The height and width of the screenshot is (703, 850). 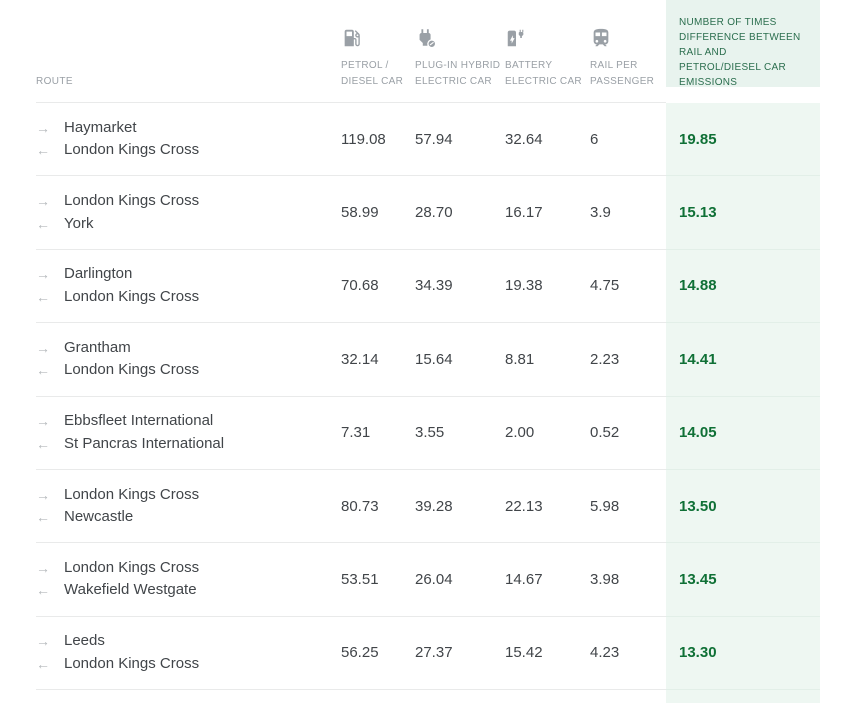 What do you see at coordinates (547, 360) in the screenshot?
I see `battery-electric-value: 8.81` at bounding box center [547, 360].